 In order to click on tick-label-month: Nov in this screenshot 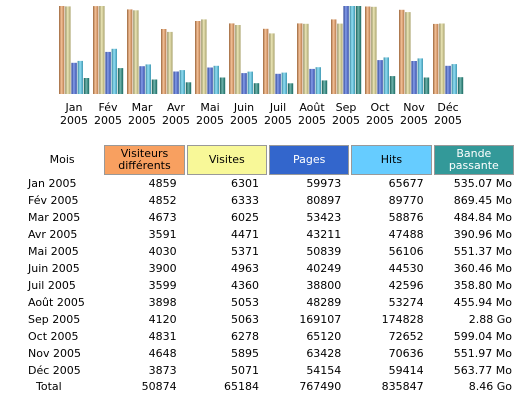, I will do `click(414, 107)`.